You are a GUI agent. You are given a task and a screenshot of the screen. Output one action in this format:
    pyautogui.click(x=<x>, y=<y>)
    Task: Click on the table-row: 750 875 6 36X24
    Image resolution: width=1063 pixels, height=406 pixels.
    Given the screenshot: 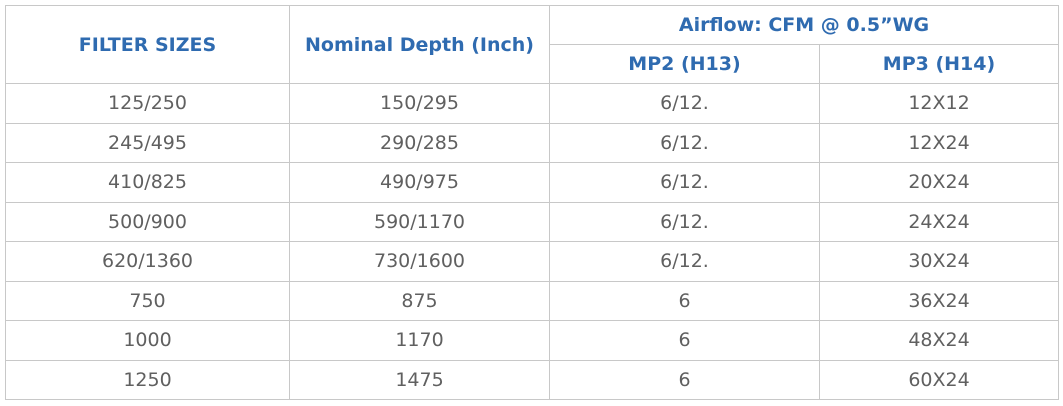 What is the action you would take?
    pyautogui.click(x=532, y=300)
    